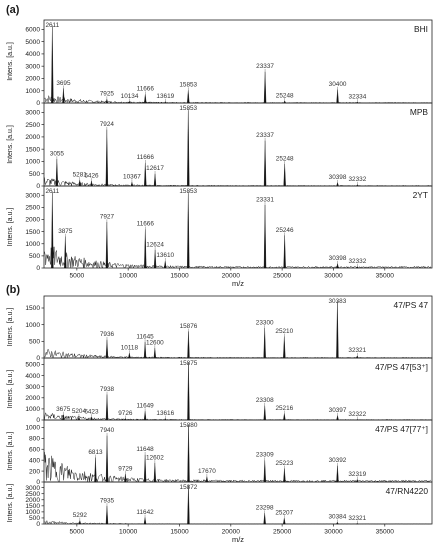 This screenshot has width=440, height=550. I want to click on x-tick-label: 35000, so click(385, 276).